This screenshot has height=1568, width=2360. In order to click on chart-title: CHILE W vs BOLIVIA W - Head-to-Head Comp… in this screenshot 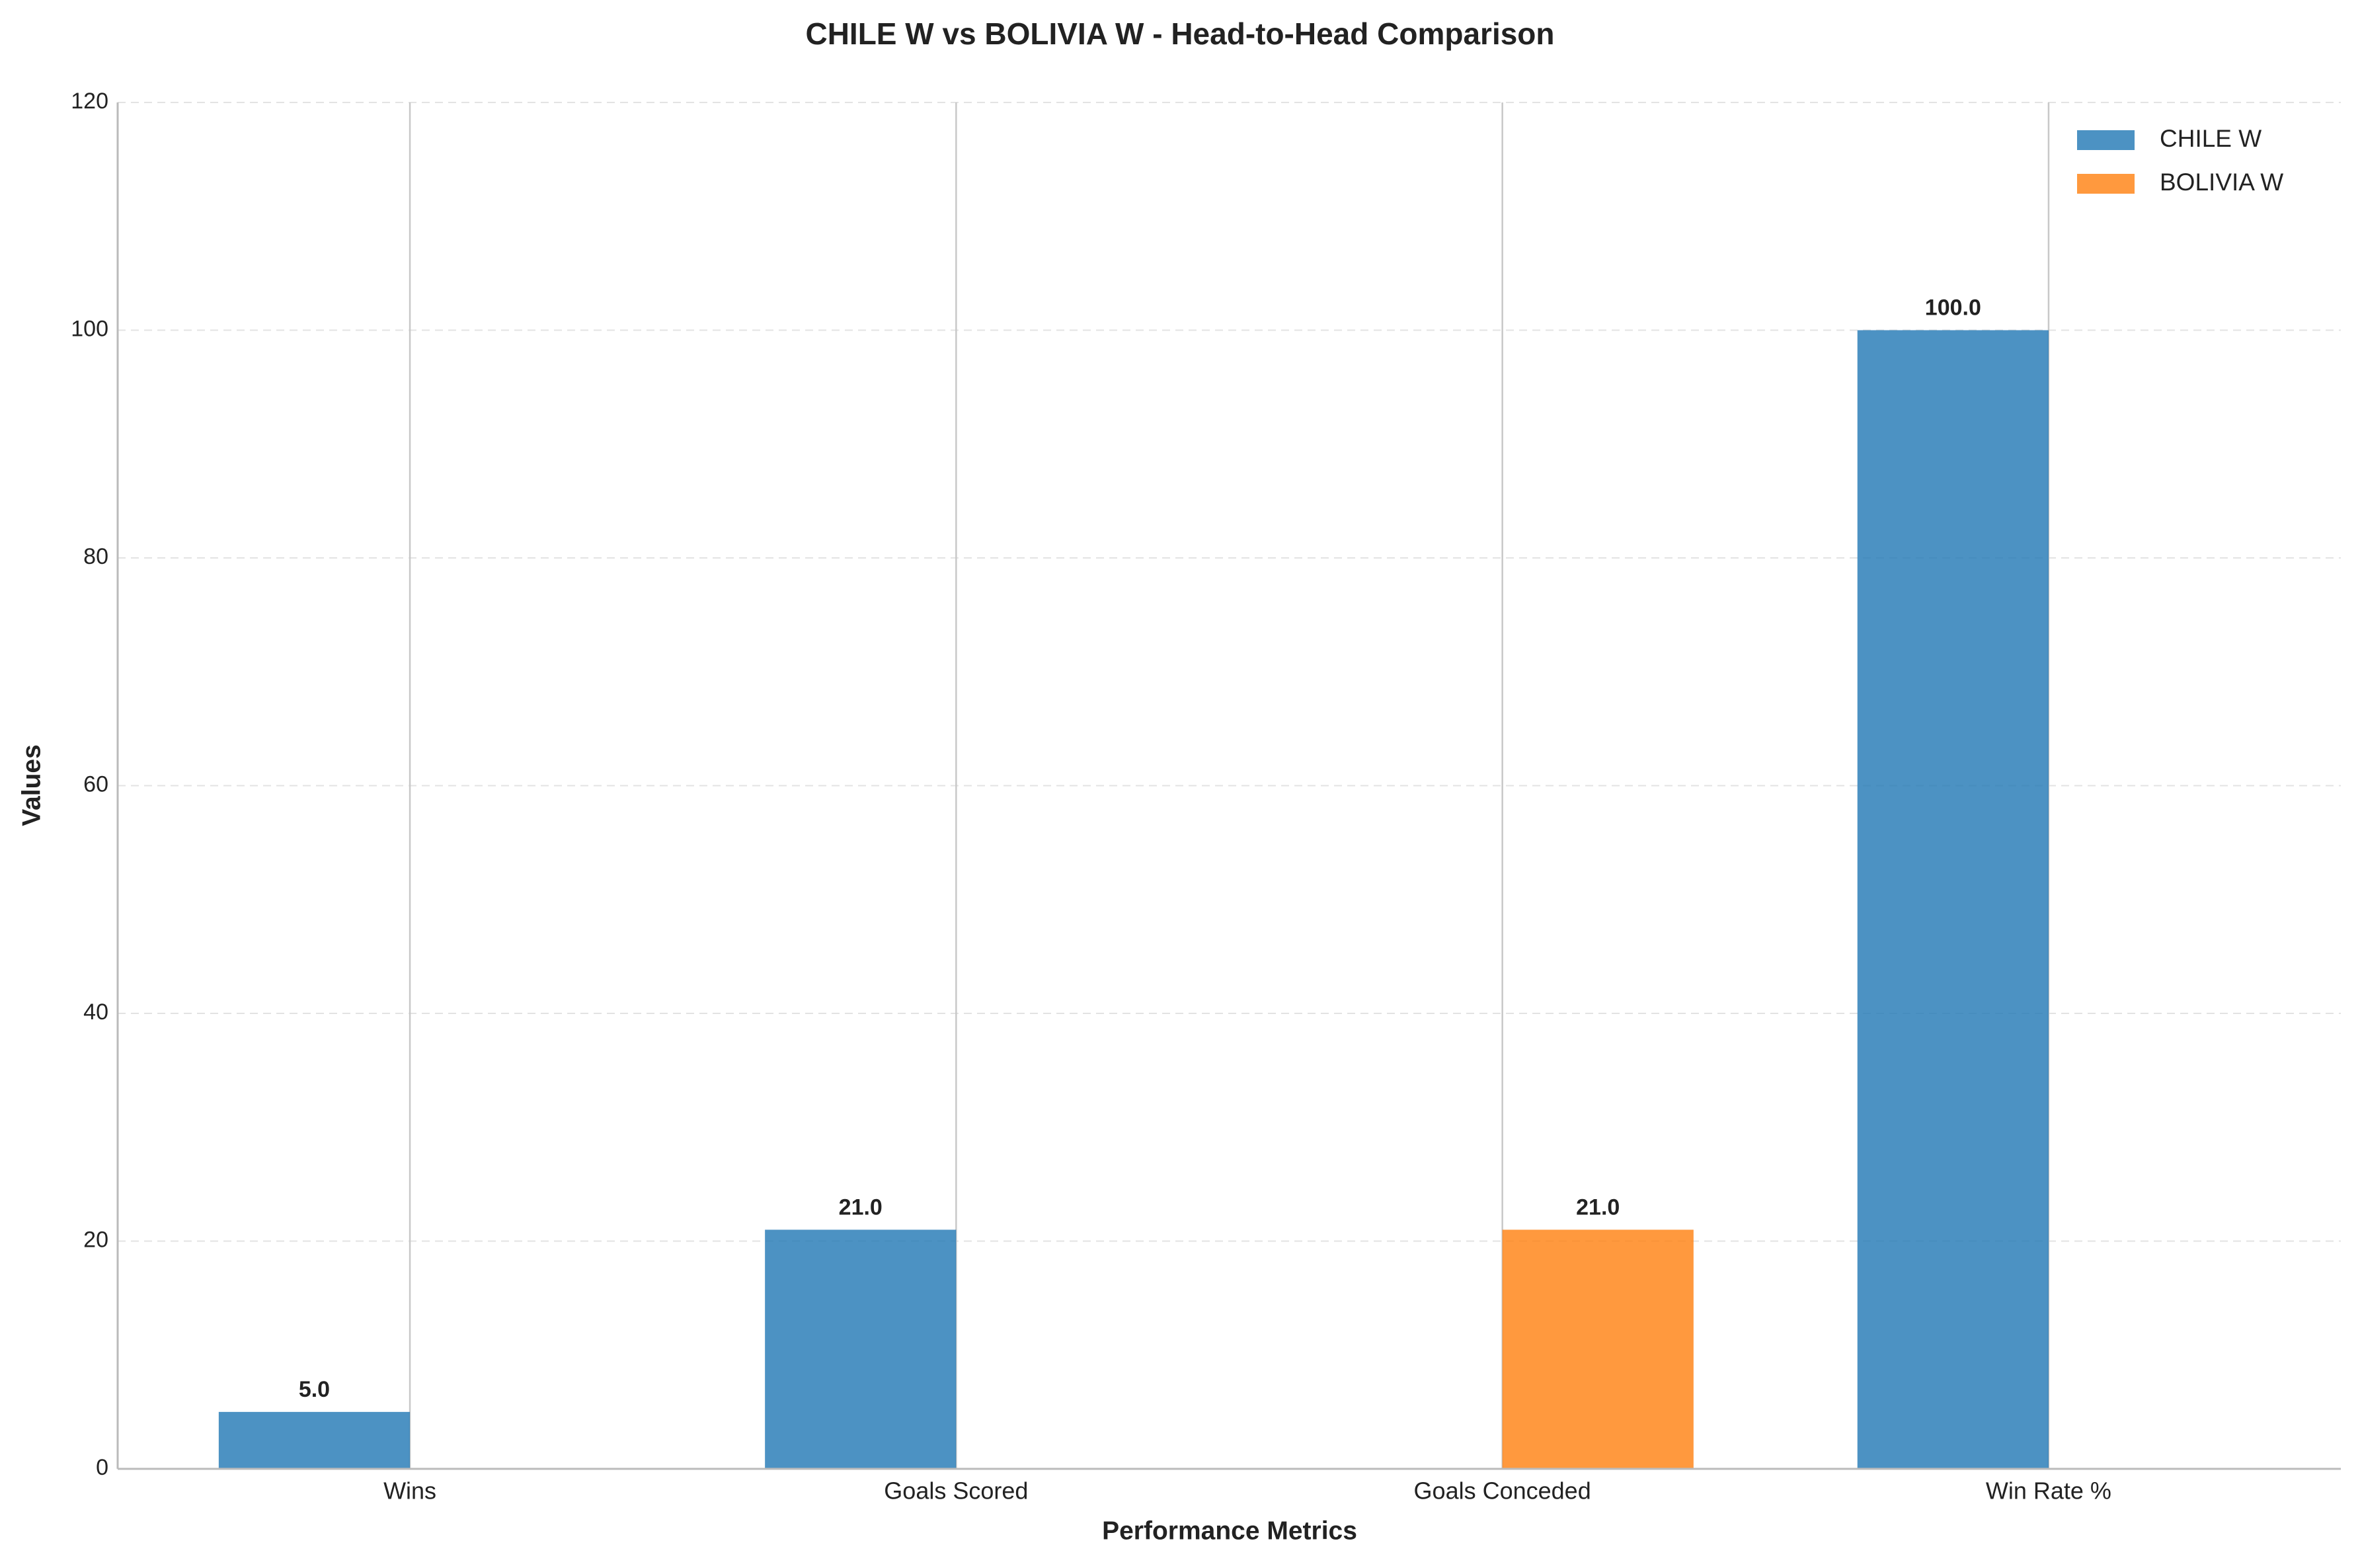, I will do `click(1179, 34)`.